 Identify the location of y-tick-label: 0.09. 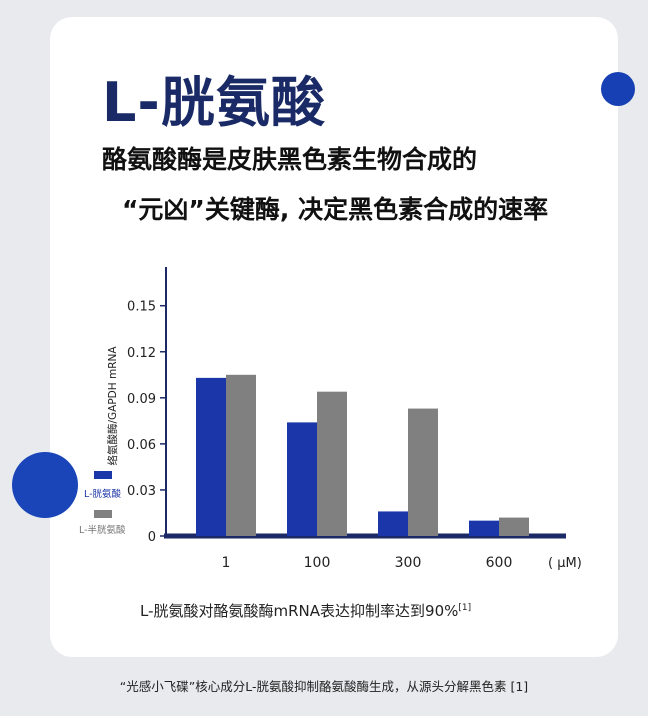
(141, 399).